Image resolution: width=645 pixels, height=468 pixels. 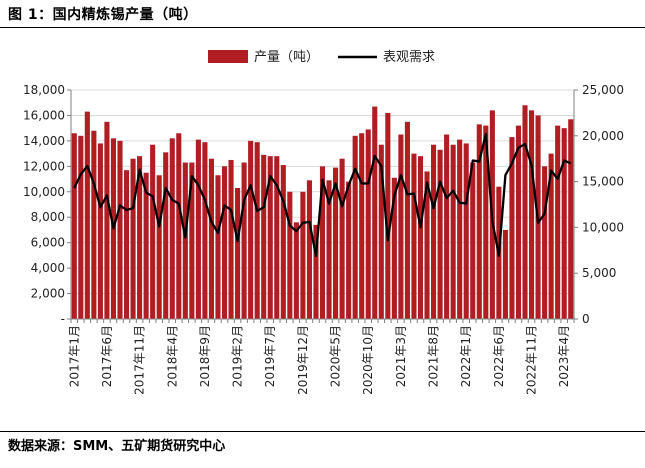 What do you see at coordinates (211, 238) in the screenshot?
I see `bar-2018年10月` at bounding box center [211, 238].